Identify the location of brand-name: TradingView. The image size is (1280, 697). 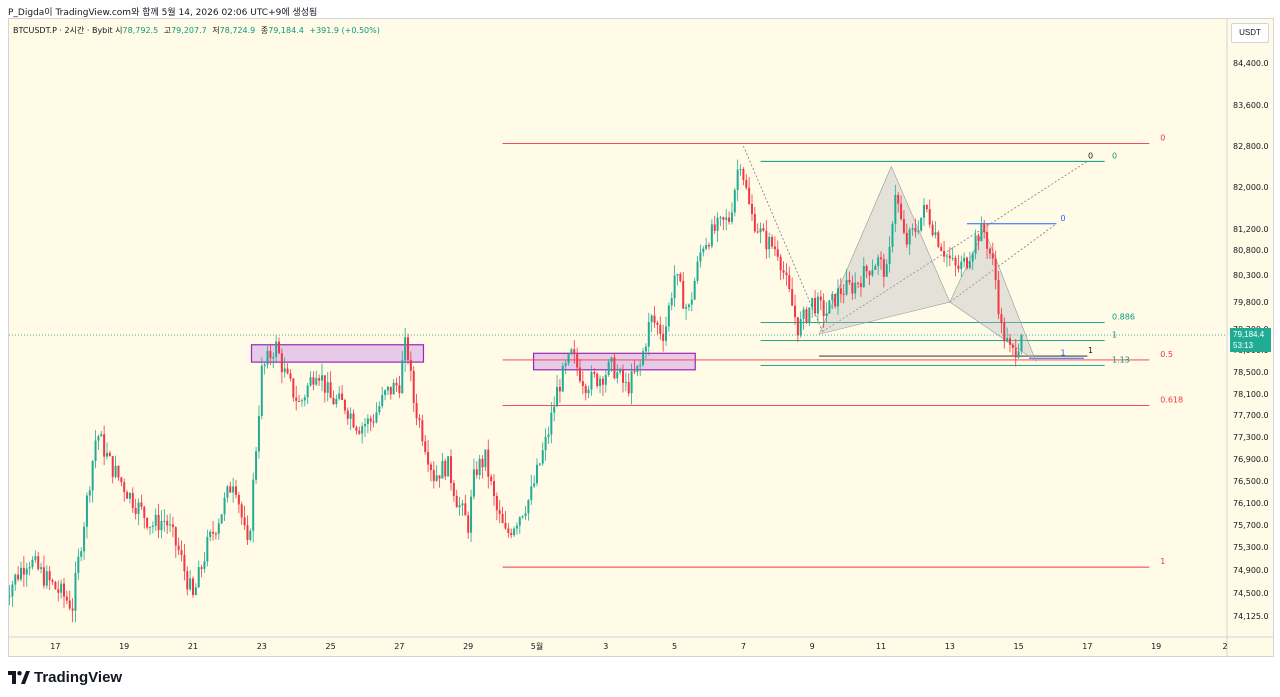
(78, 677).